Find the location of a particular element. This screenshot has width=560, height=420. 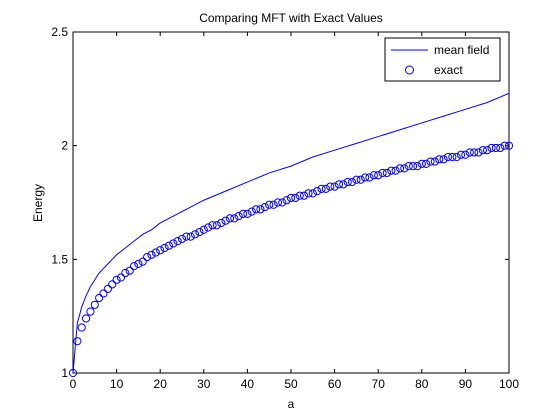

x-tick-label: 50 is located at coordinates (291, 384).